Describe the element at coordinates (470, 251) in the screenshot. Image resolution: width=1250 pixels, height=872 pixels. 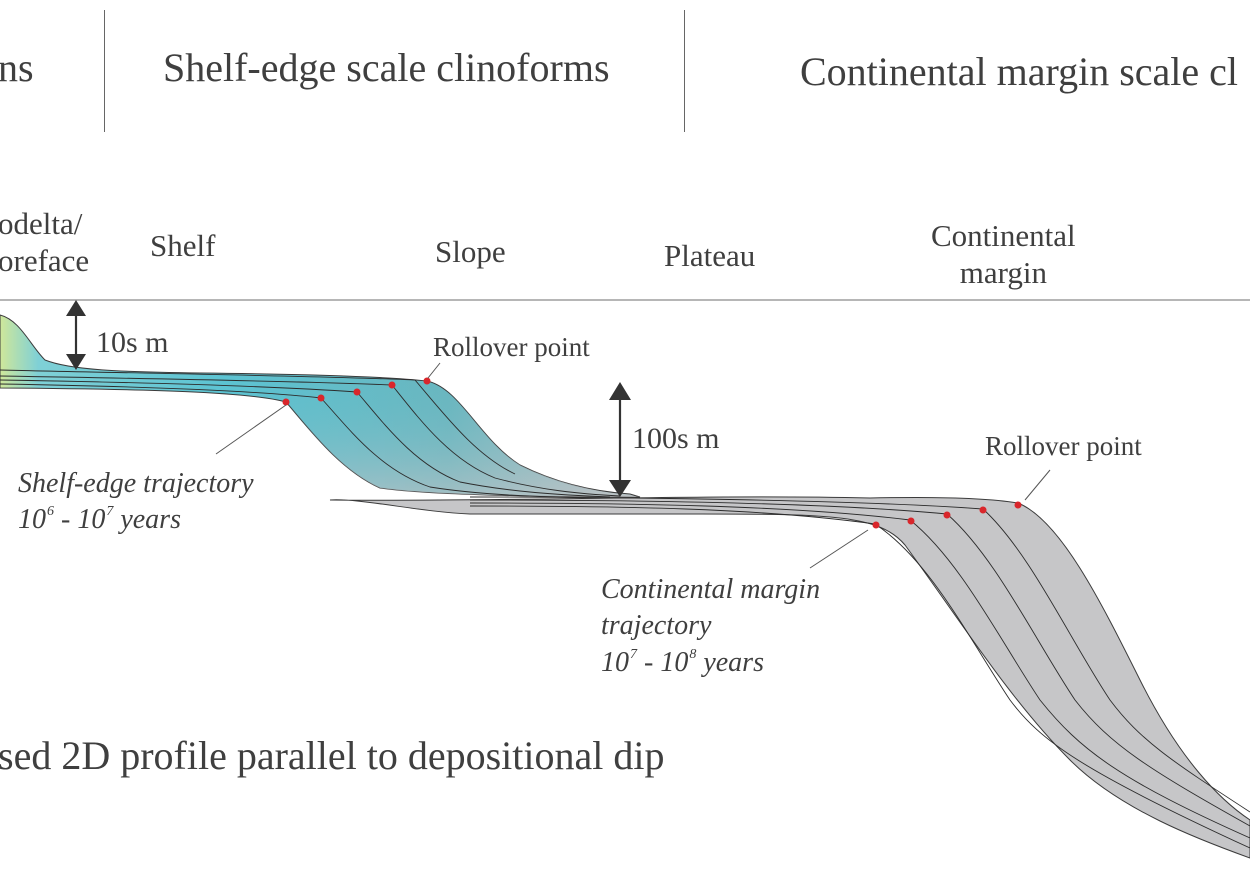
I see `zone-slope: Slope` at that location.